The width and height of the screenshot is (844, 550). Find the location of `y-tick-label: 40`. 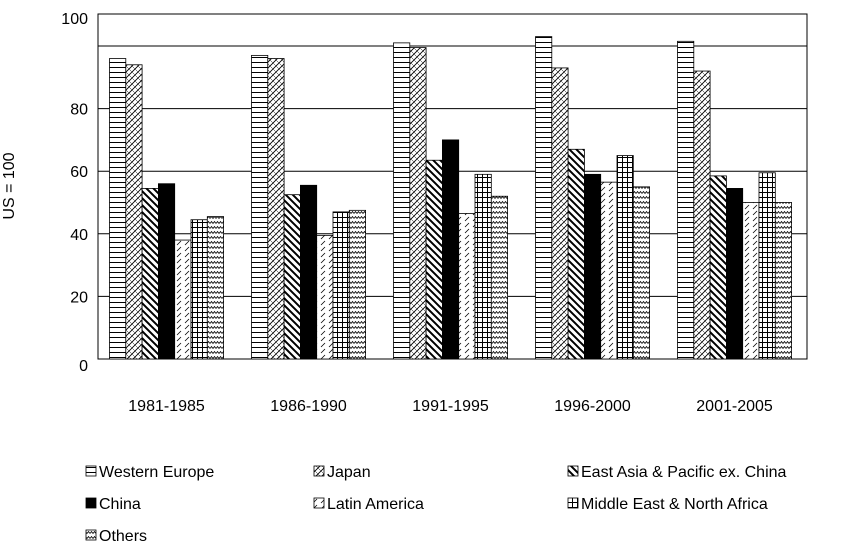

y-tick-label: 40 is located at coordinates (79, 235).